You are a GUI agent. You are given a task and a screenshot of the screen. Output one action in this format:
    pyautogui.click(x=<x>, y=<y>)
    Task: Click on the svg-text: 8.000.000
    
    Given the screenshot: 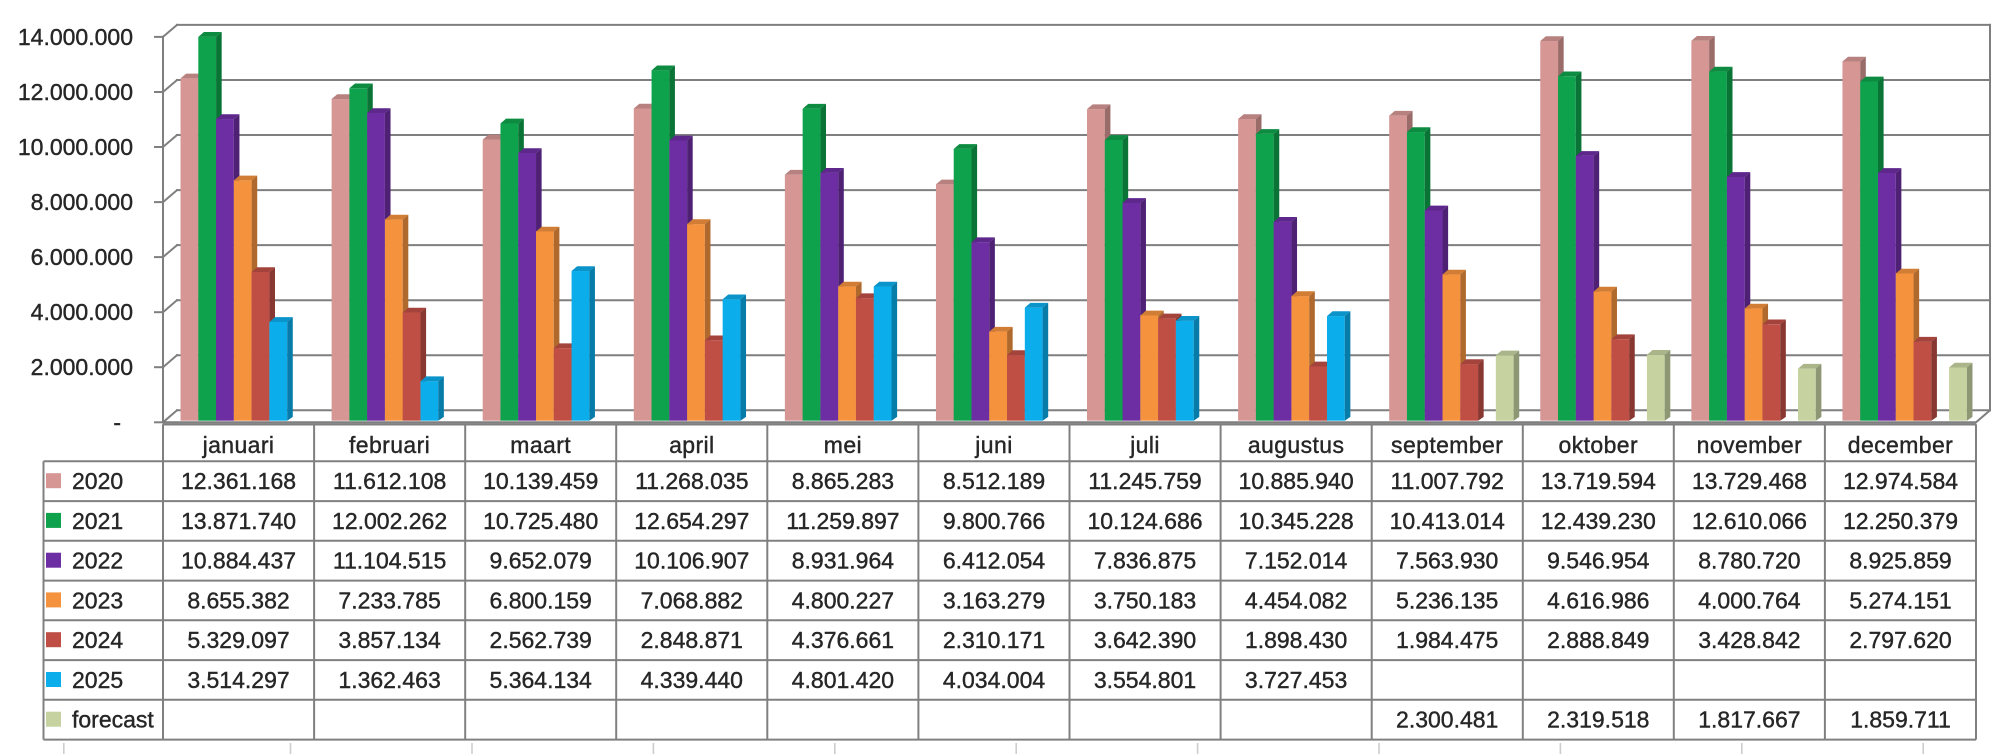 What is the action you would take?
    pyautogui.click(x=82, y=202)
    